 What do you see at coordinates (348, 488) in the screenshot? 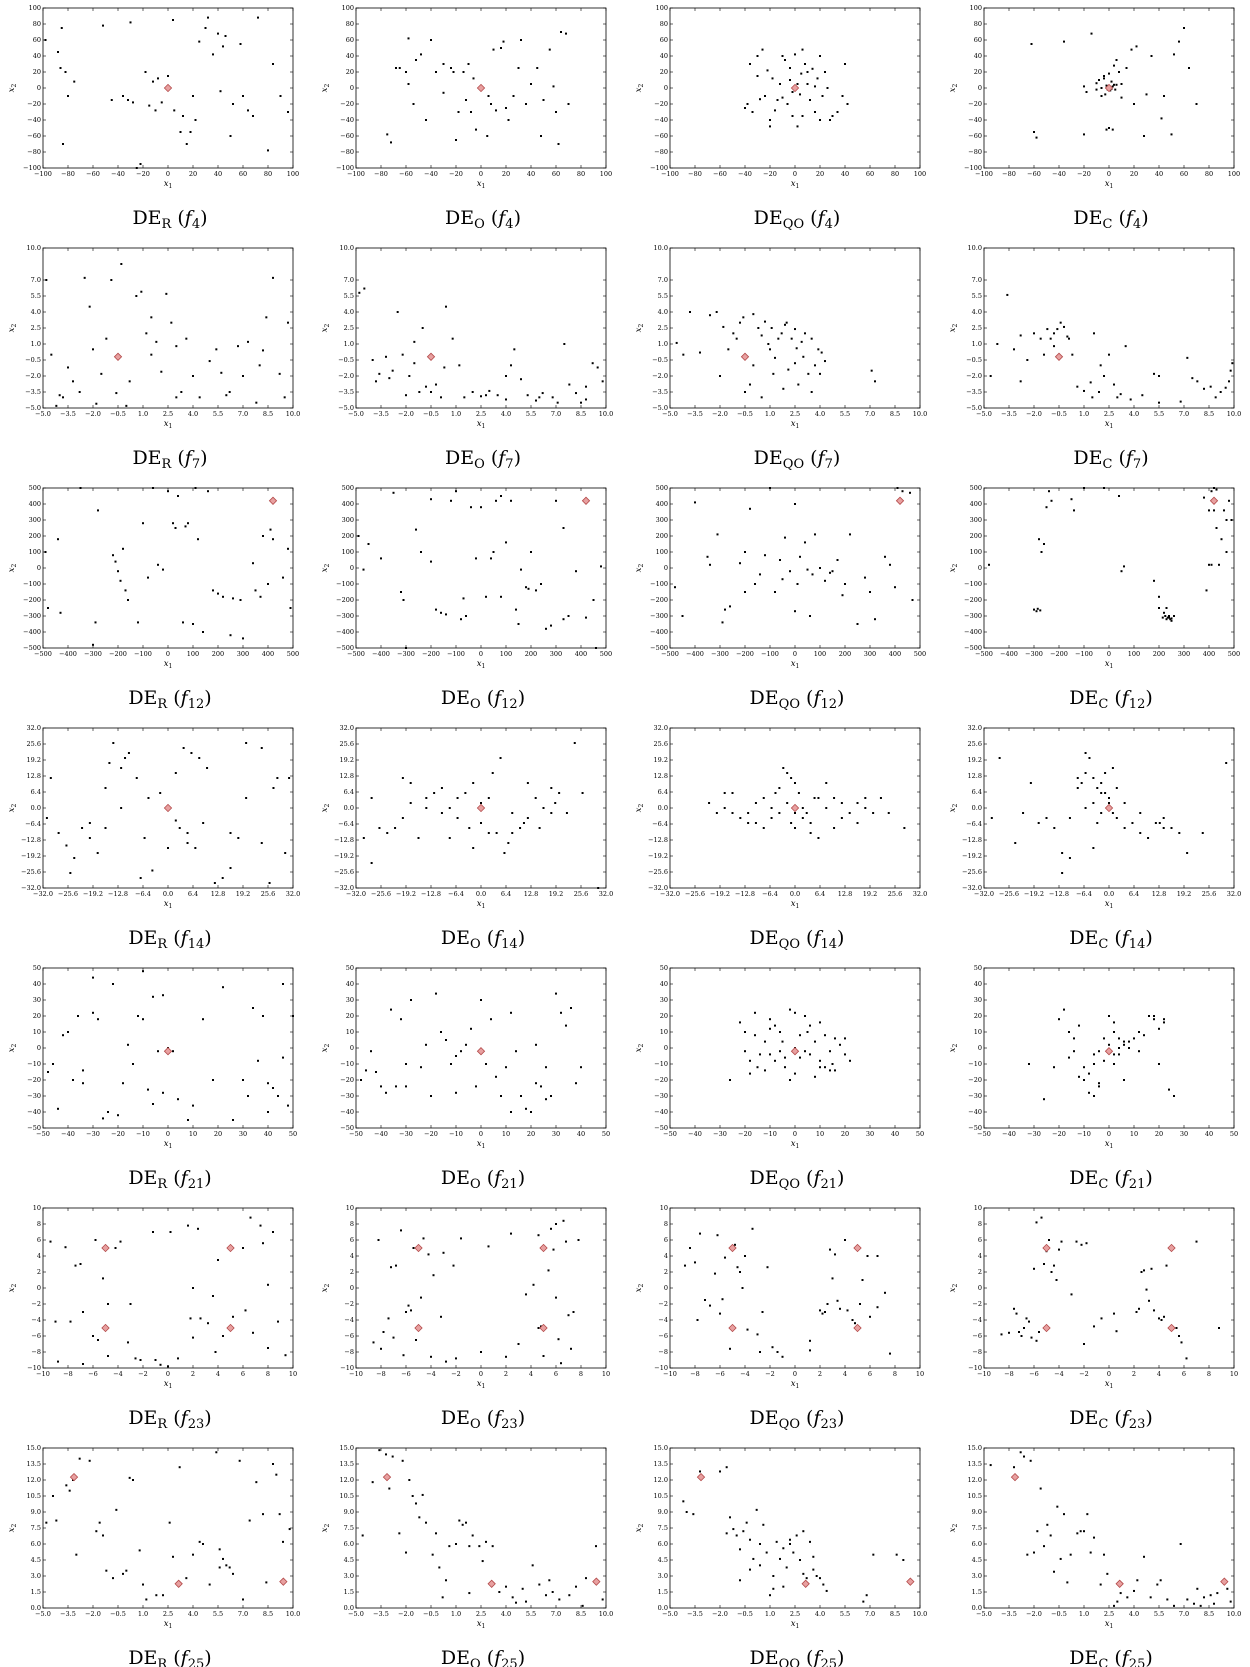
I see `y-tick-label: 500` at bounding box center [348, 488].